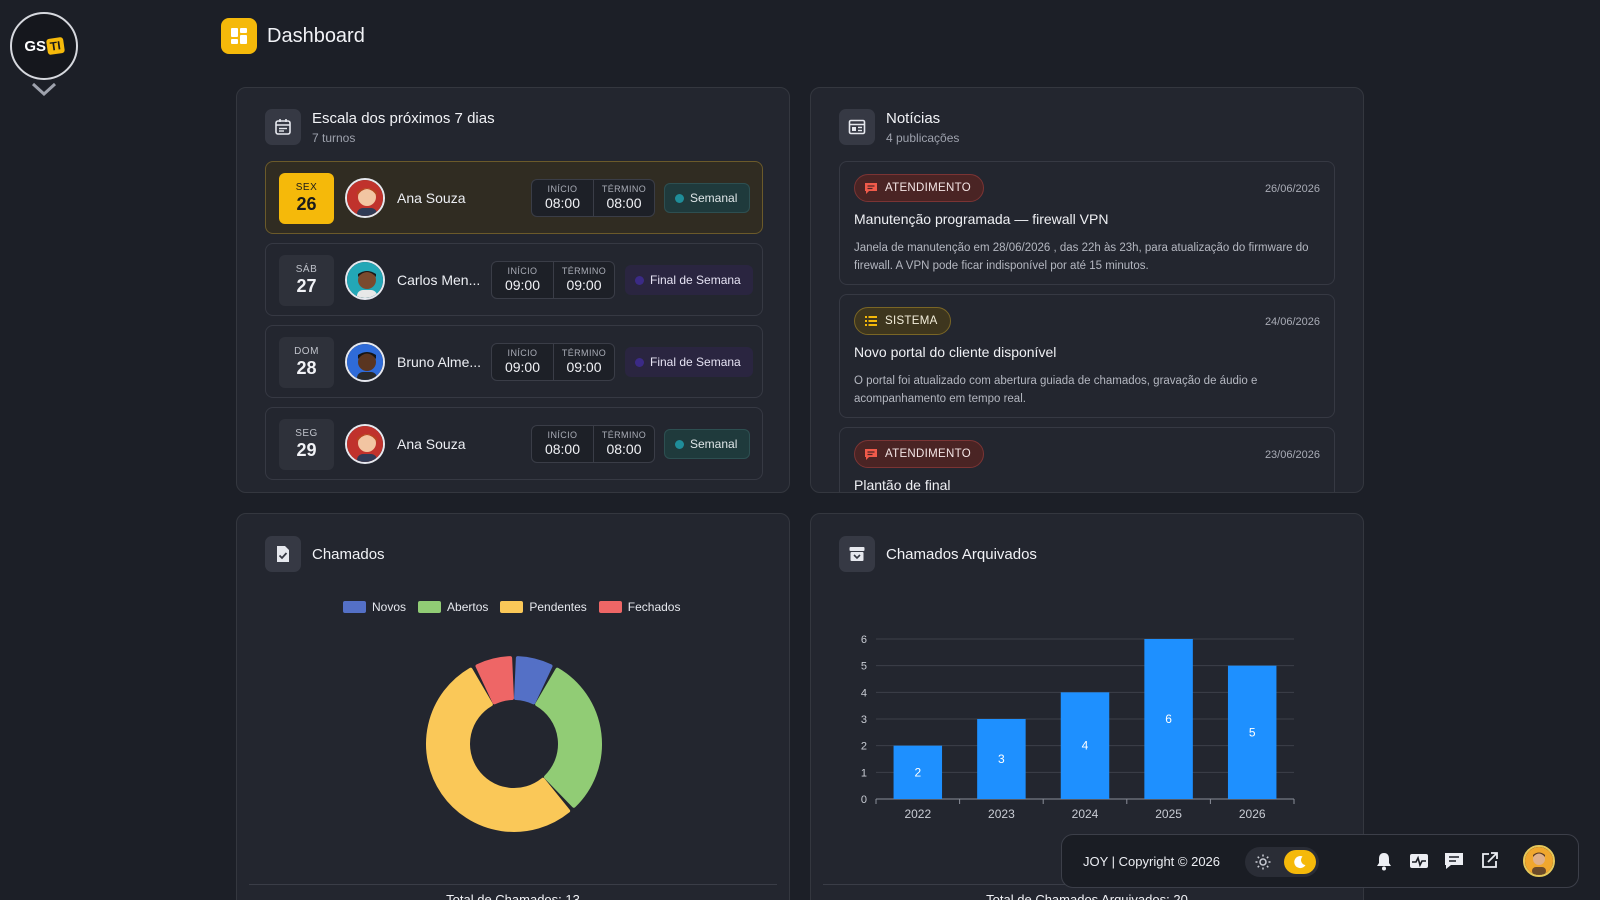  Describe the element at coordinates (1454, 861) in the screenshot. I see `message-icon` at that location.